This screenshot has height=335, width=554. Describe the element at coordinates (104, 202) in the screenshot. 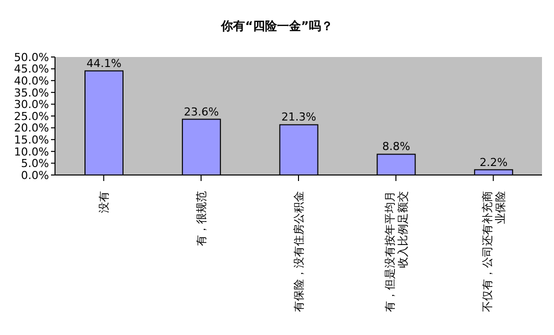

I see `x-tick-label: 没有` at that location.